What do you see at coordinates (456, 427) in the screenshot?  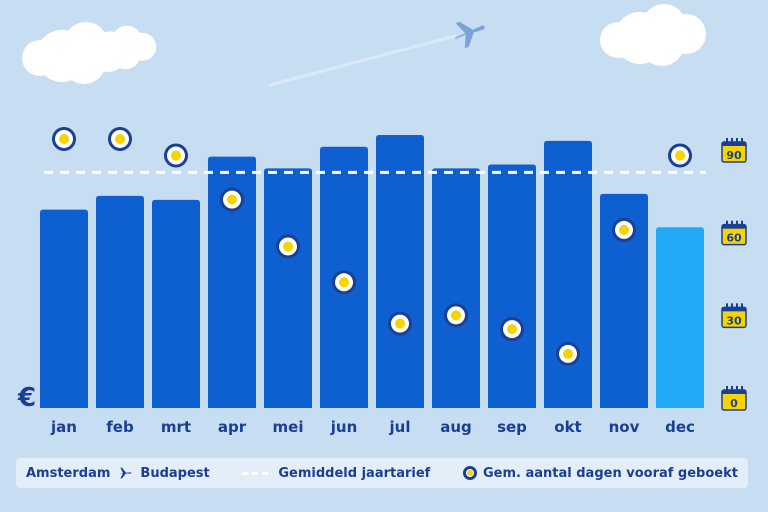 I see `month-label-aug: aug` at bounding box center [456, 427].